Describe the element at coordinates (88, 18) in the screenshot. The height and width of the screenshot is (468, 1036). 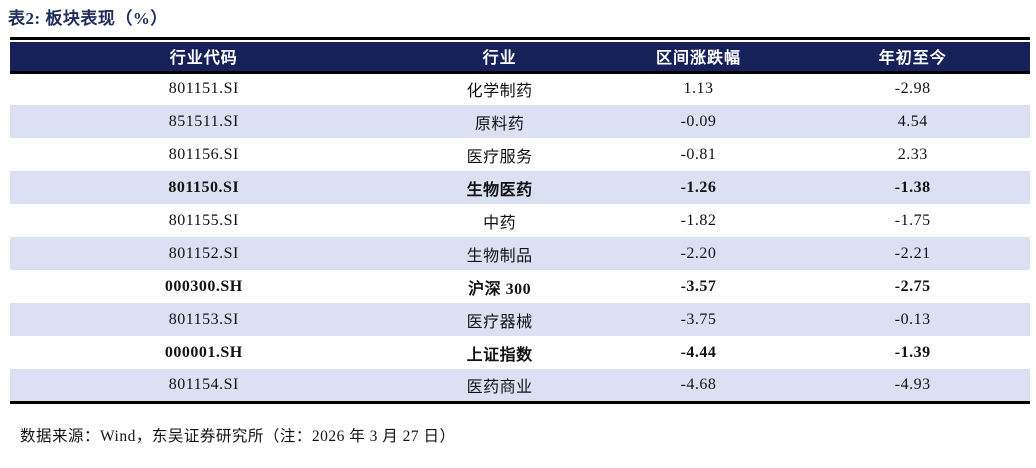
I see `table-title: 表2: 板块表现（%）` at that location.